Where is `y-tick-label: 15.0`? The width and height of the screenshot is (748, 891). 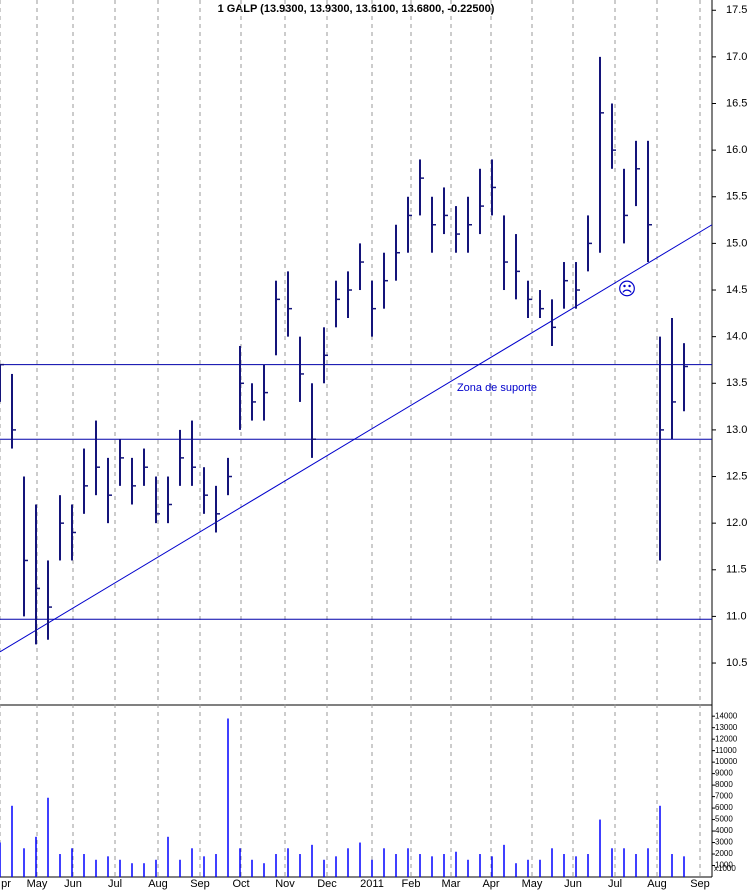
y-tick-label: 15.0 is located at coordinates (736, 243).